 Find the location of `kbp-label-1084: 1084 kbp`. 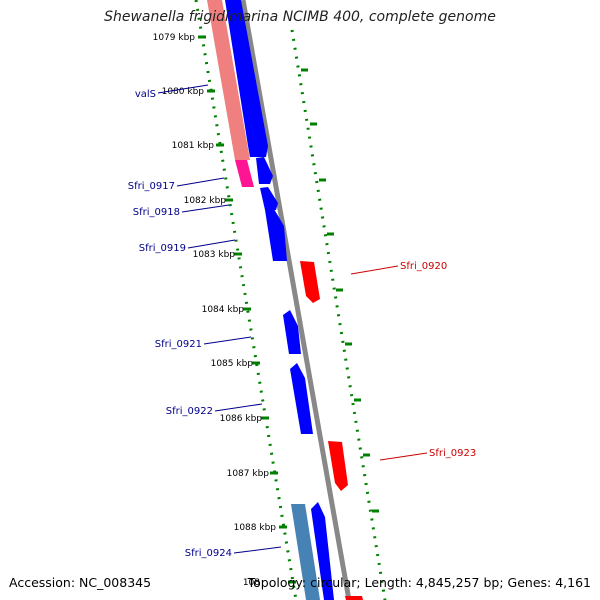

kbp-label-1084: 1084 kbp is located at coordinates (223, 310).